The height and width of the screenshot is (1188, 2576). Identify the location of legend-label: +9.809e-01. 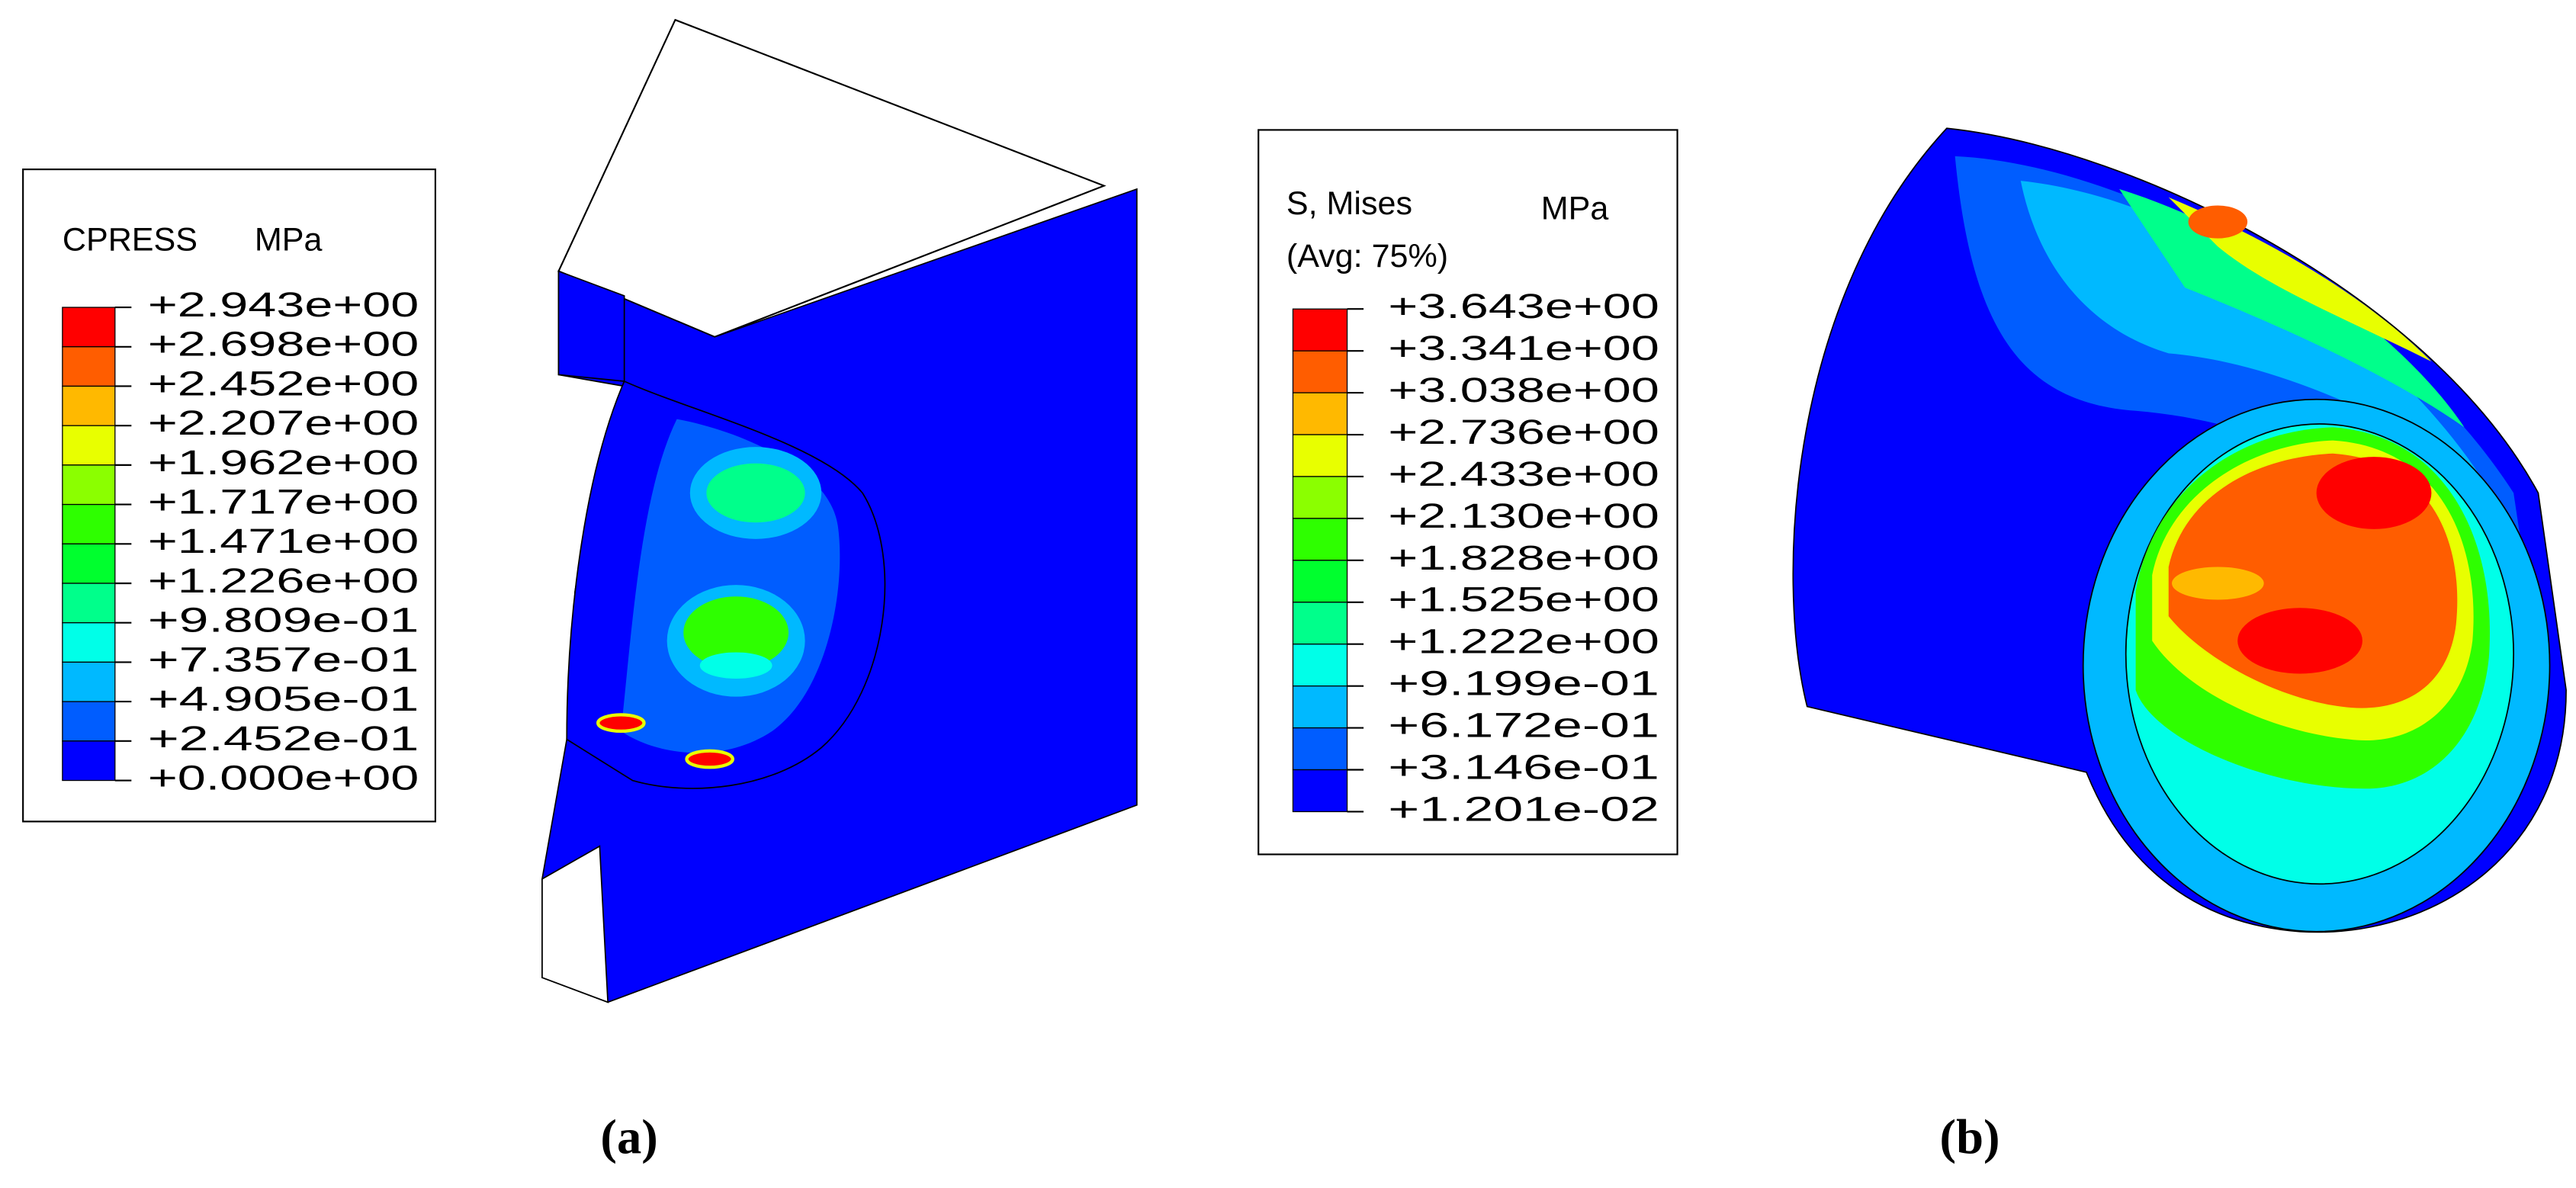
(283, 620).